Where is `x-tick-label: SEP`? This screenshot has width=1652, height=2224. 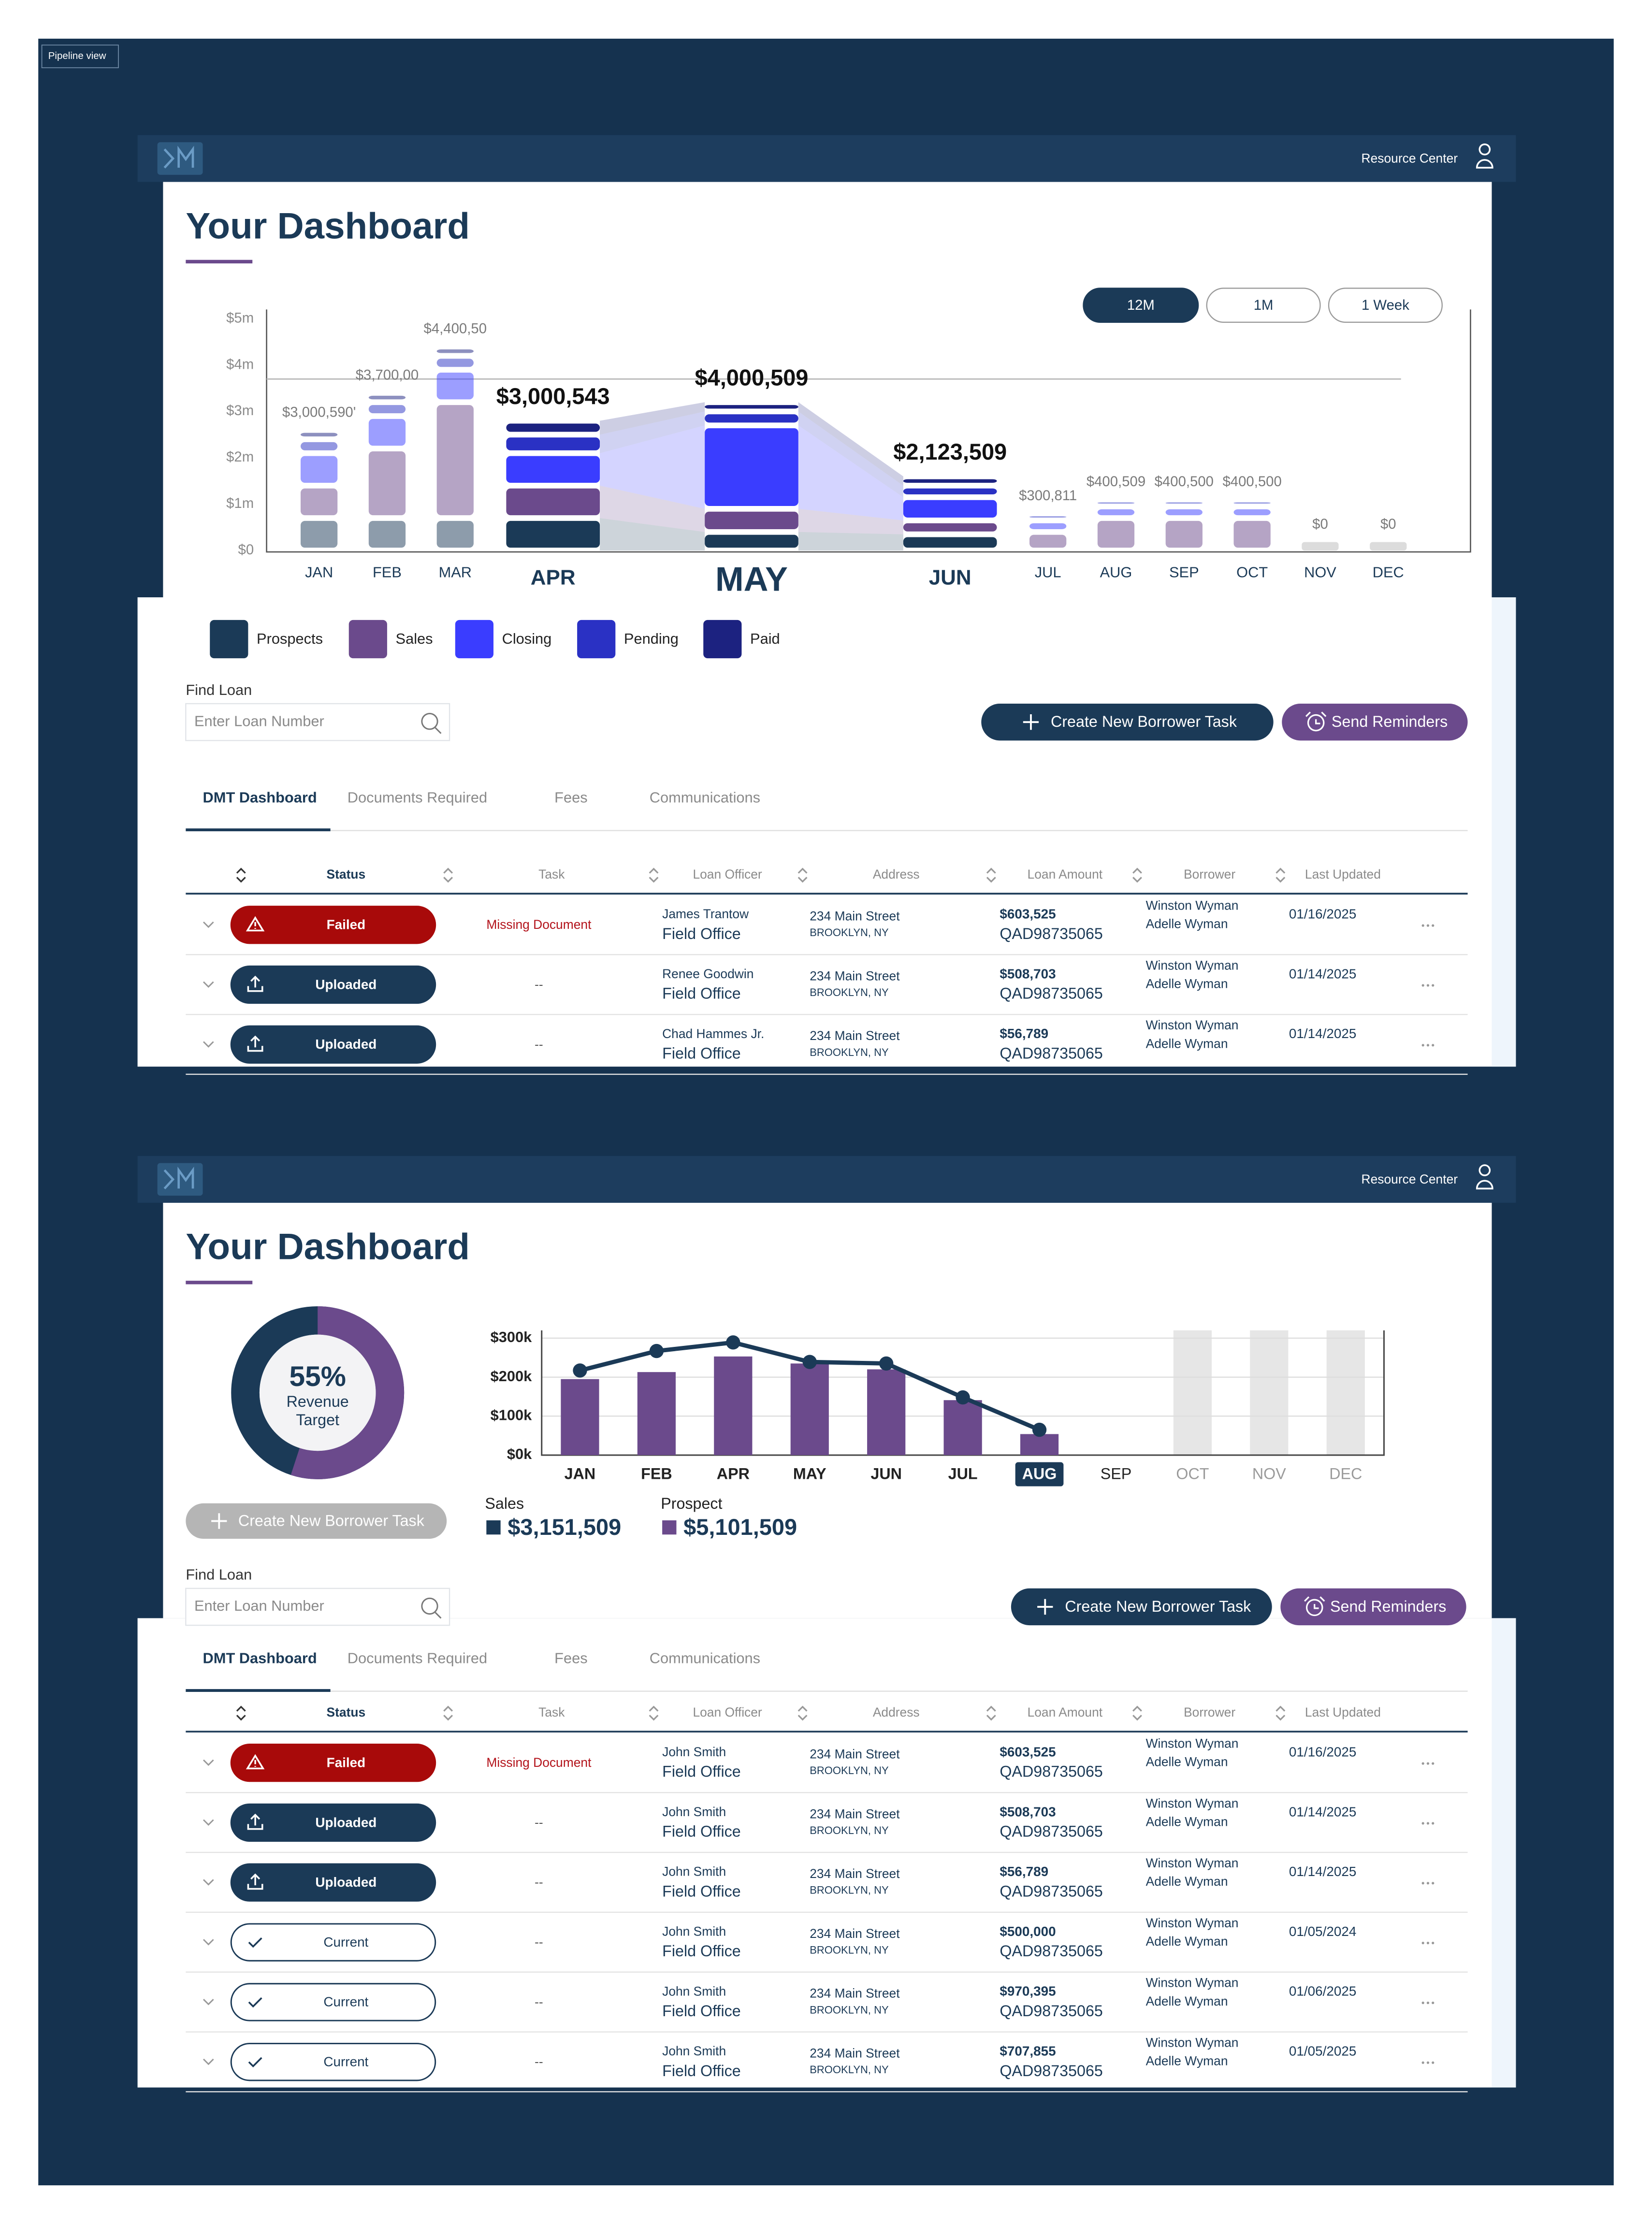 x-tick-label: SEP is located at coordinates (1184, 571).